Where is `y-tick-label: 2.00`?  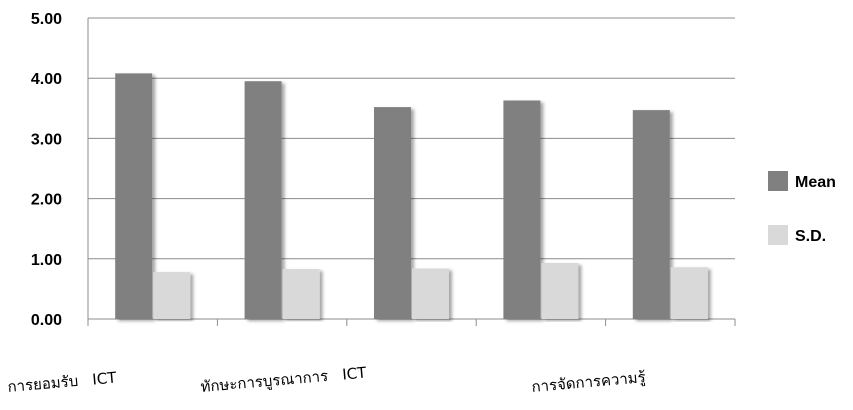
y-tick-label: 2.00 is located at coordinates (46, 200).